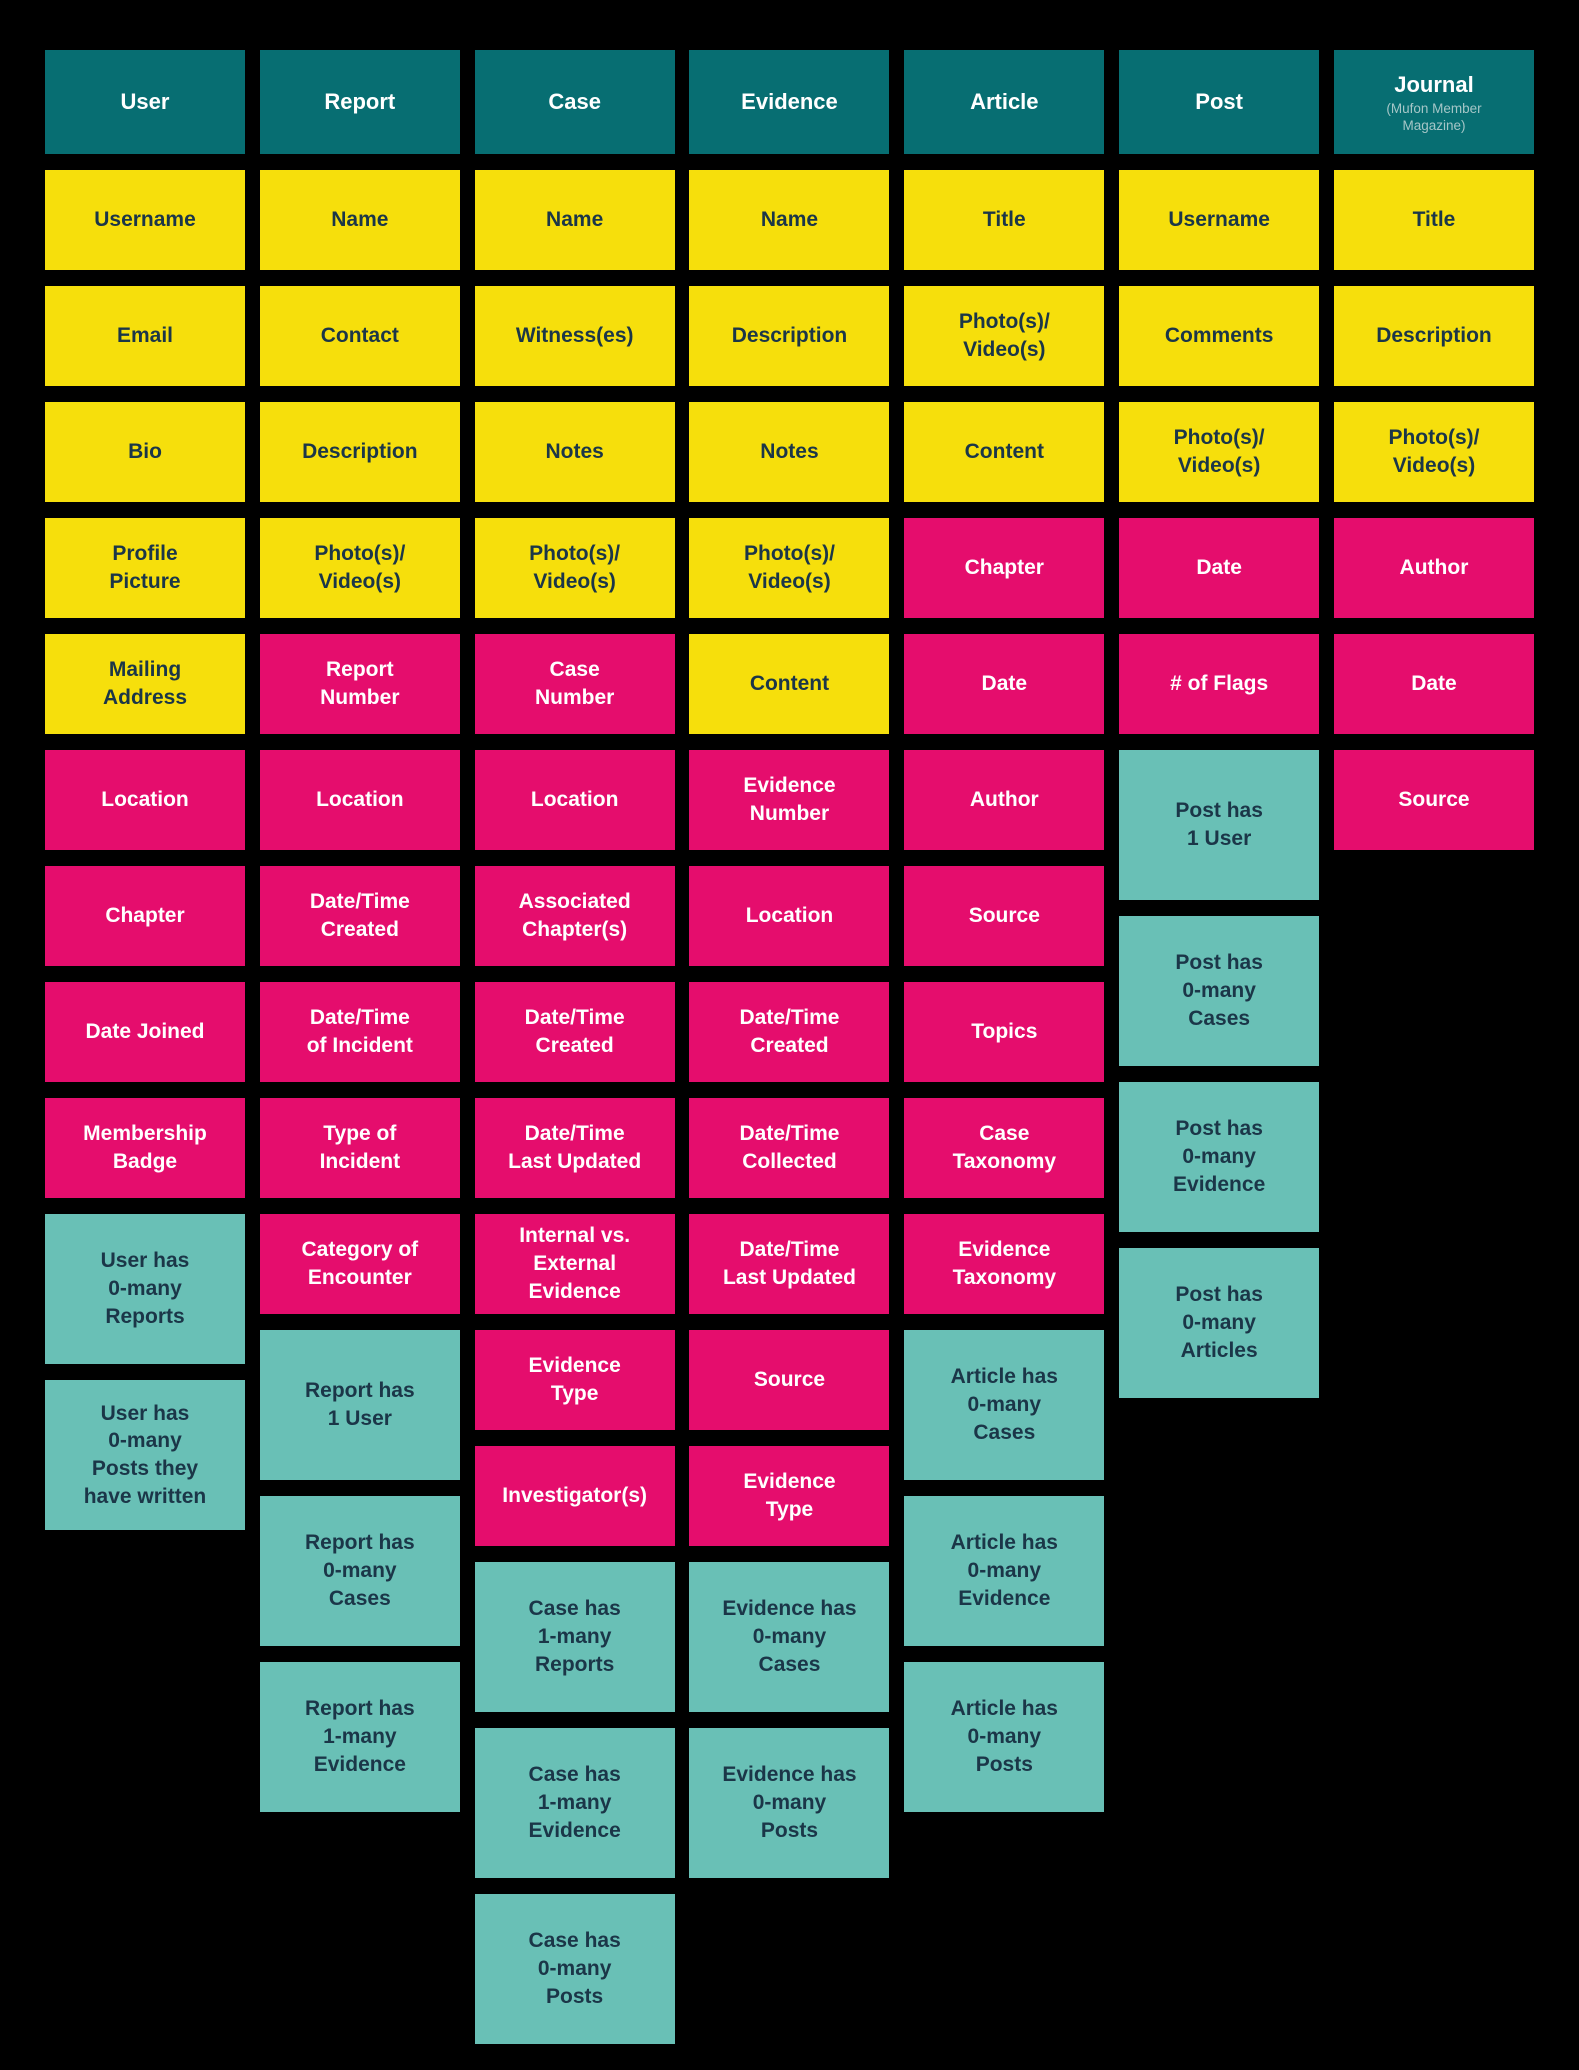 This screenshot has width=1579, height=2070. Describe the element at coordinates (574, 684) in the screenshot. I see `case-number-card: Case Number` at that location.